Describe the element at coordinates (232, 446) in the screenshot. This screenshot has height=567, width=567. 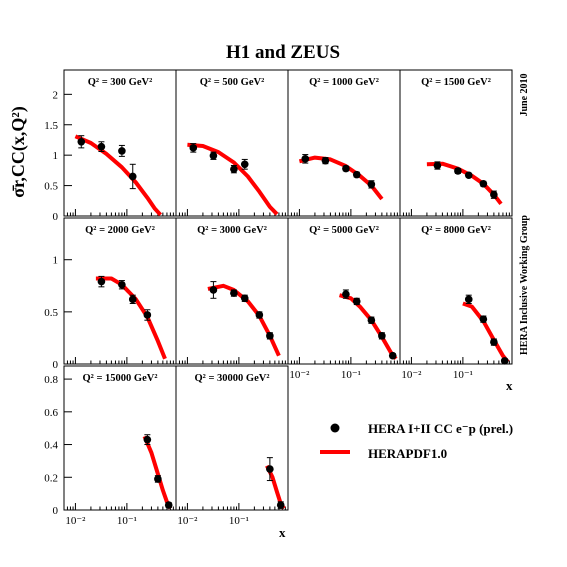
I see `panel-10: 10⁻² 10⁻¹ Q² = 30000 GeV²` at that location.